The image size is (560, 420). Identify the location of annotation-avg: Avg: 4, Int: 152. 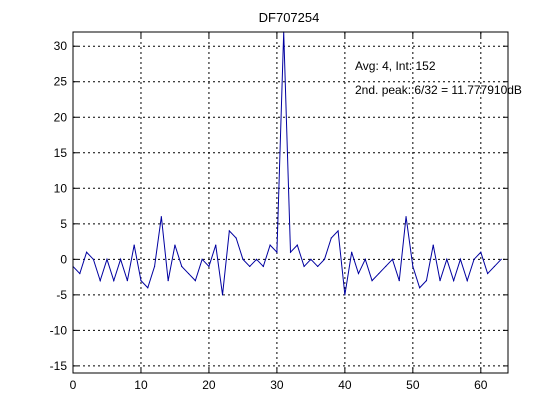
(395, 66).